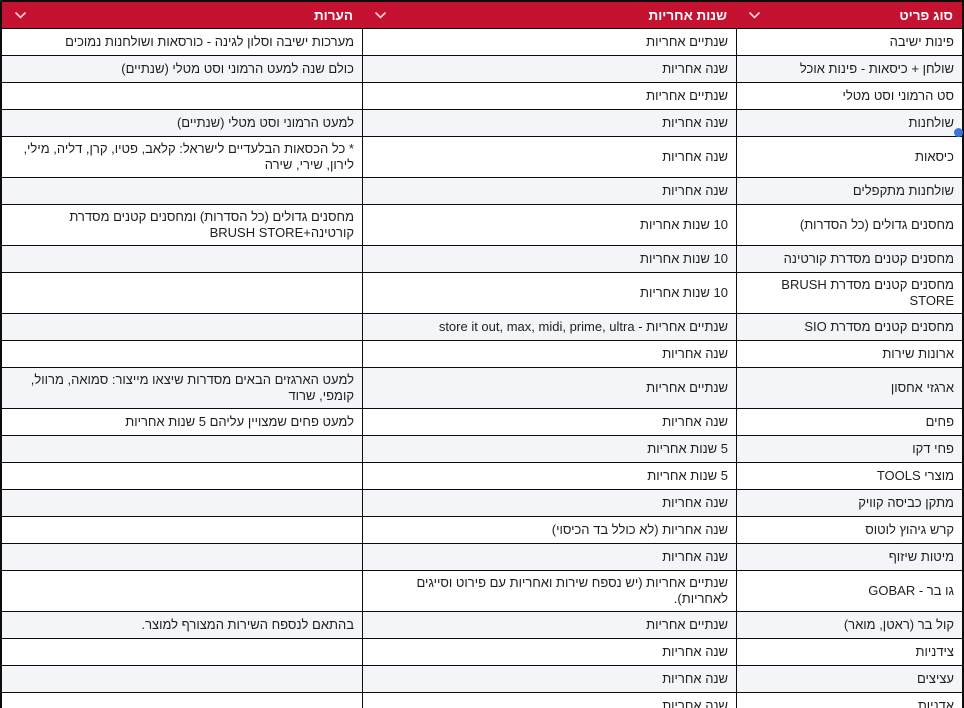 The image size is (964, 708). I want to click on item-cell: פחים, so click(849, 422).